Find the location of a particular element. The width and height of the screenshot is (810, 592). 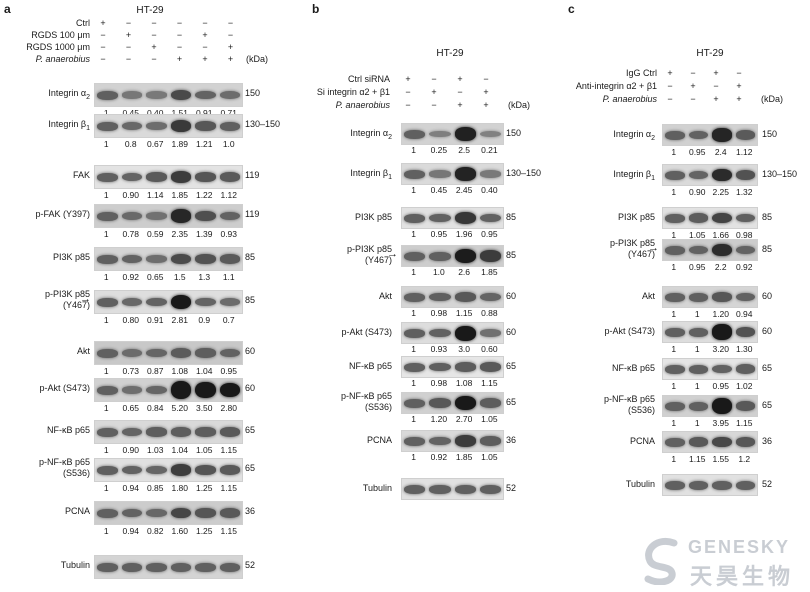

quant-value: 1.15 is located at coordinates (697, 459).